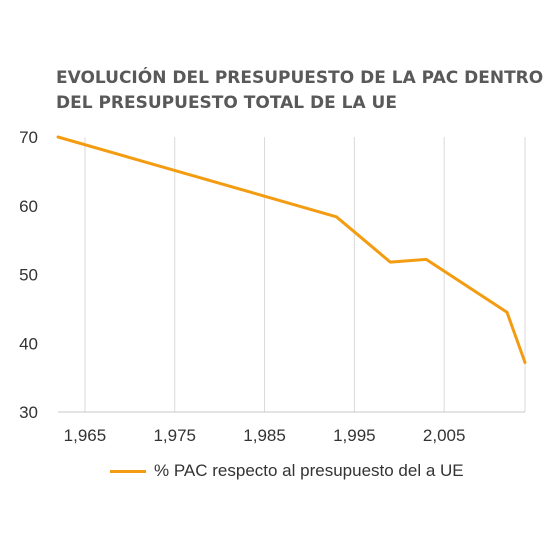  I want to click on y-tick-labels: 30 40 50 60 70, so click(28, 275).